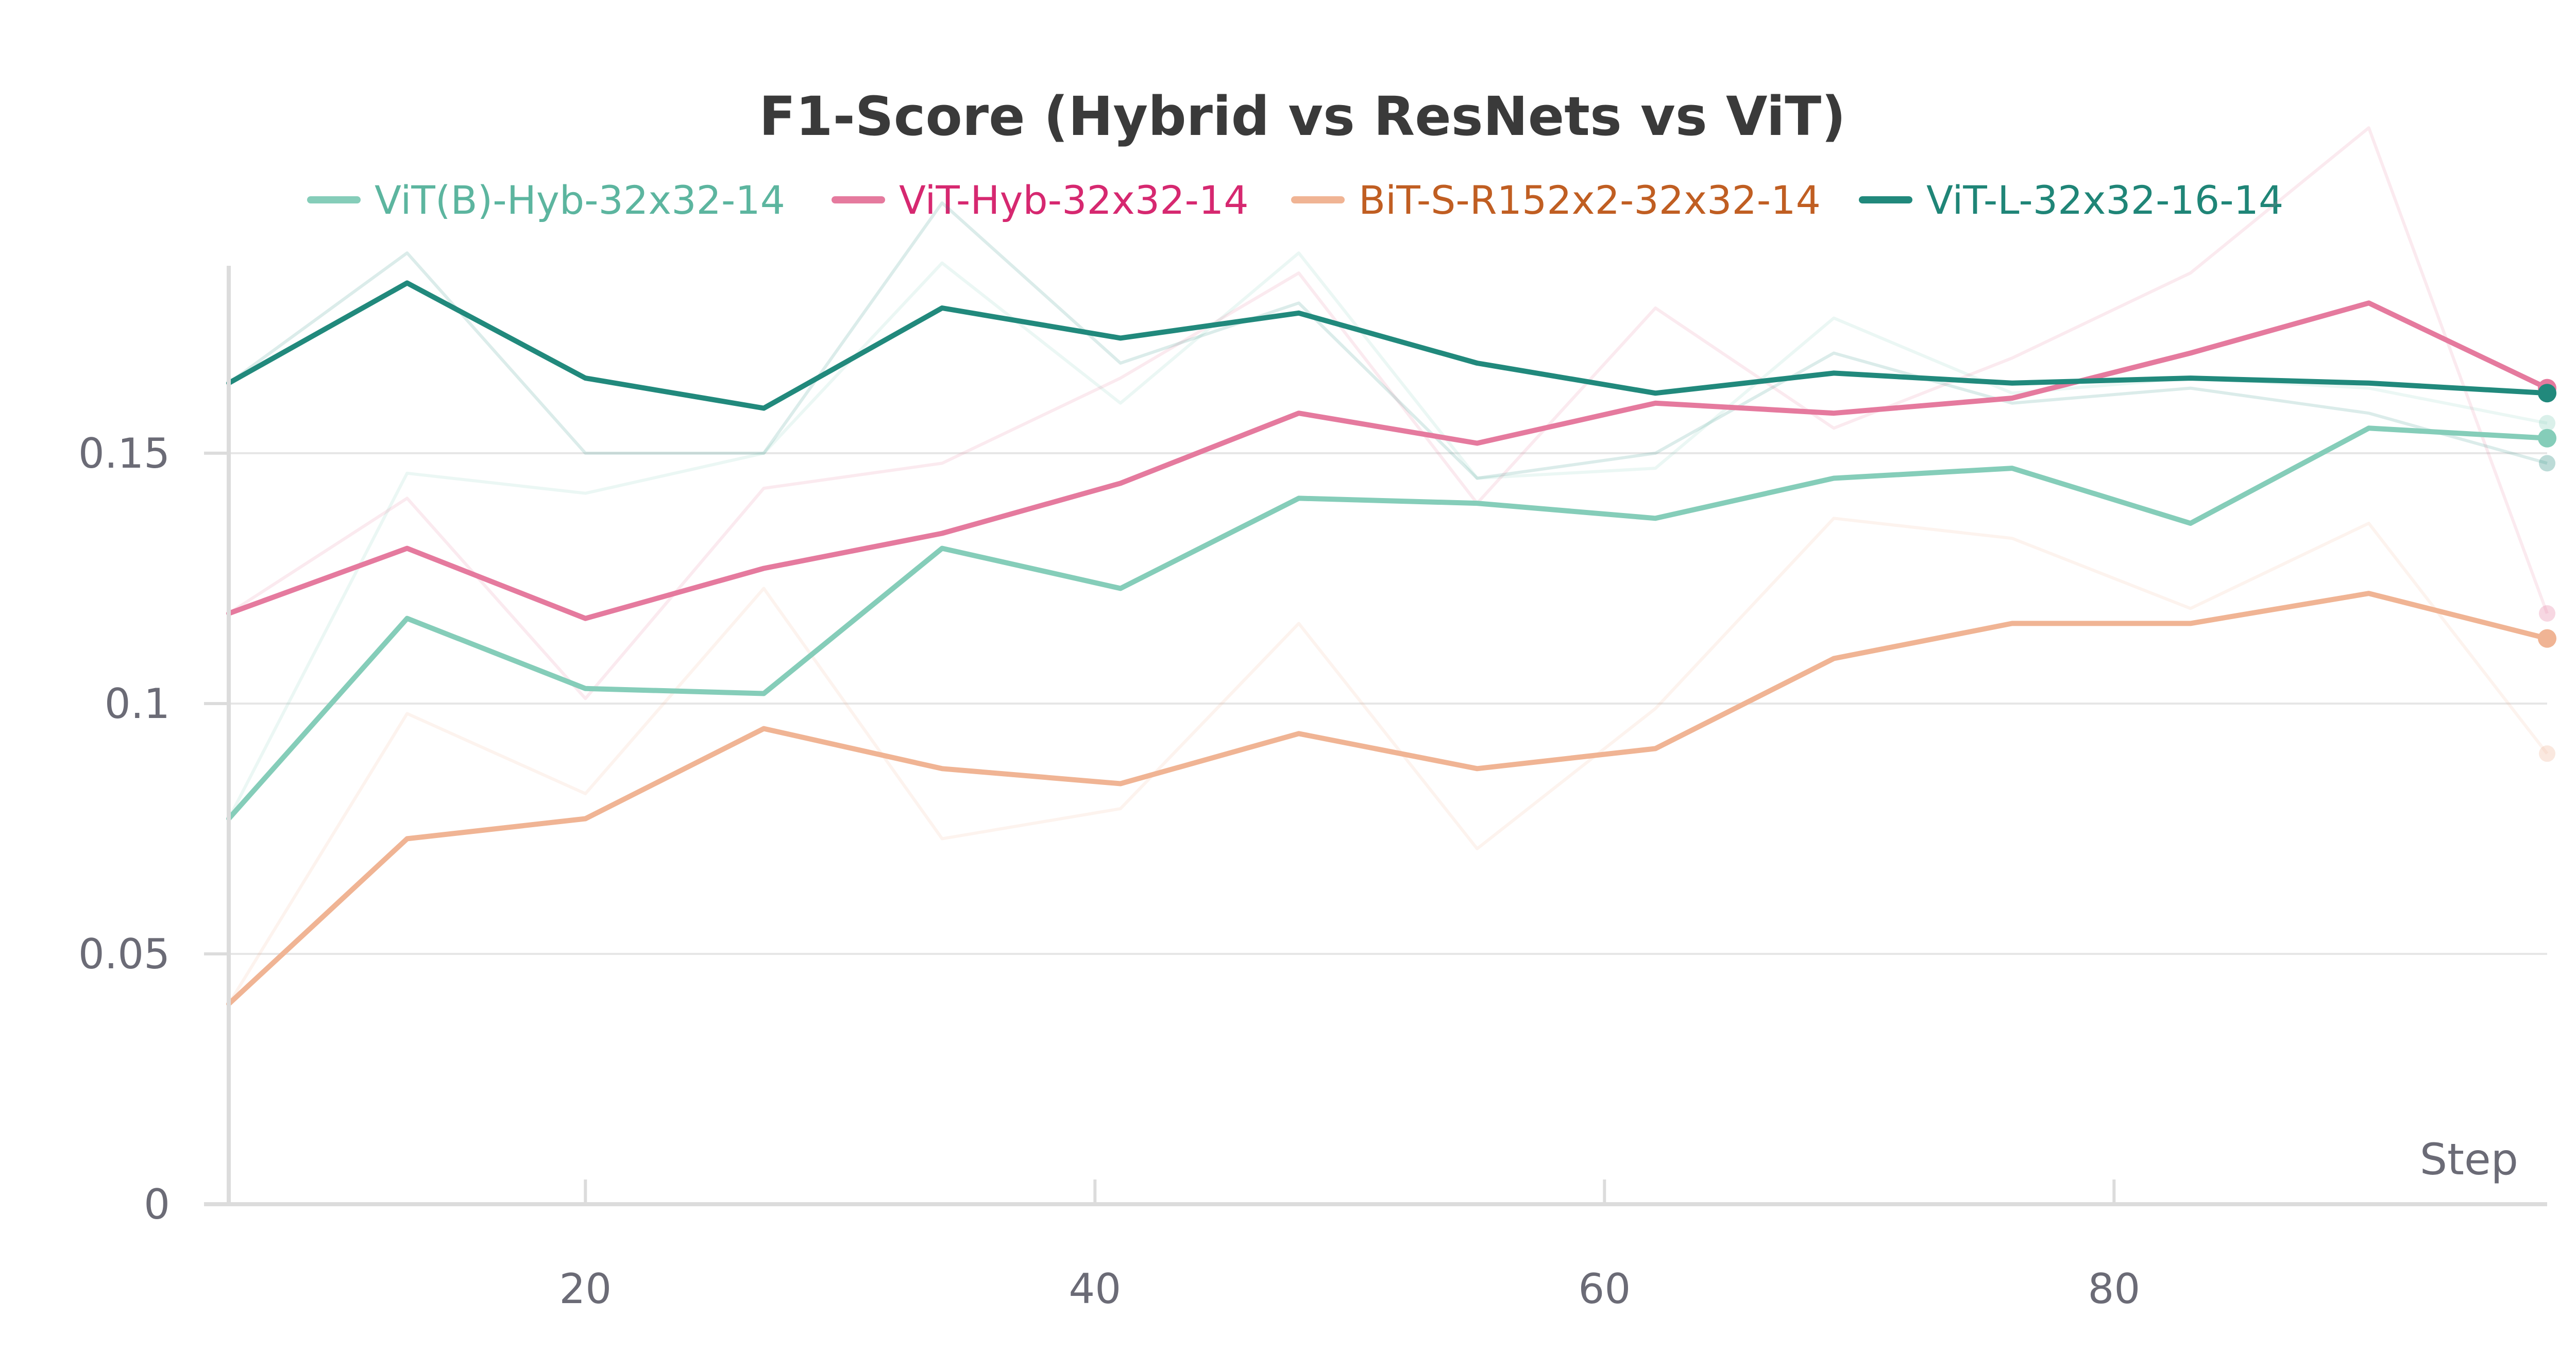 Image resolution: width=2576 pixels, height=1368 pixels. Describe the element at coordinates (1590, 200) in the screenshot. I see `legend-label: BiT-S-R152x2-32x32-14` at that location.